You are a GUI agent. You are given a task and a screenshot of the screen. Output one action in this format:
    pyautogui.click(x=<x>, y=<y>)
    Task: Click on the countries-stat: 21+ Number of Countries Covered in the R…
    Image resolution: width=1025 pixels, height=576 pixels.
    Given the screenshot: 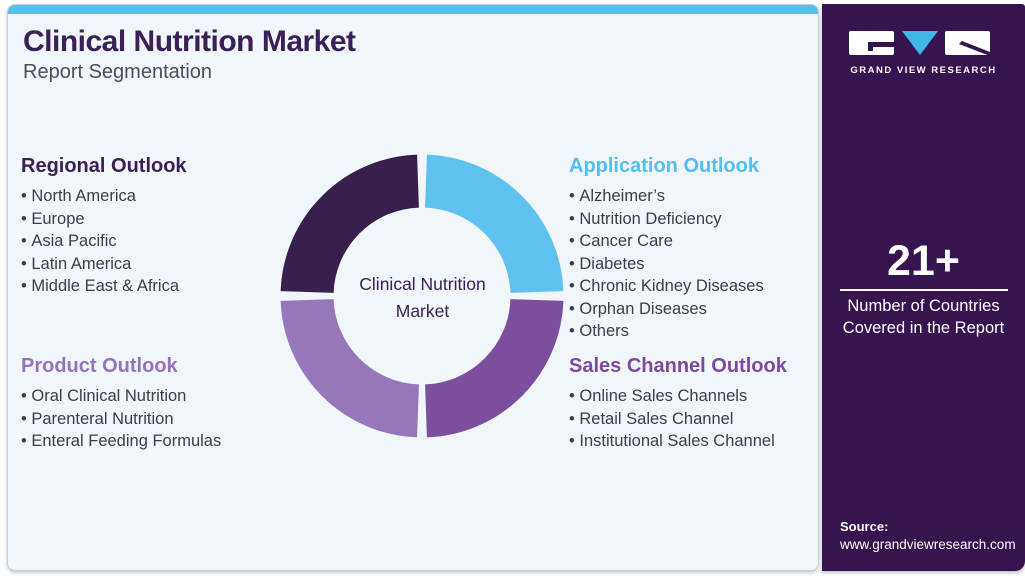 What is the action you would take?
    pyautogui.click(x=923, y=288)
    